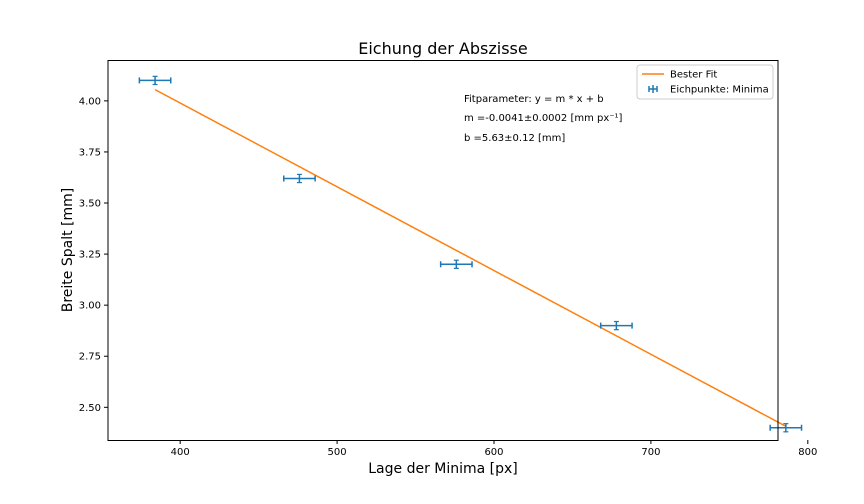 The width and height of the screenshot is (864, 504). I want to click on x-tick-label: 800, so click(807, 452).